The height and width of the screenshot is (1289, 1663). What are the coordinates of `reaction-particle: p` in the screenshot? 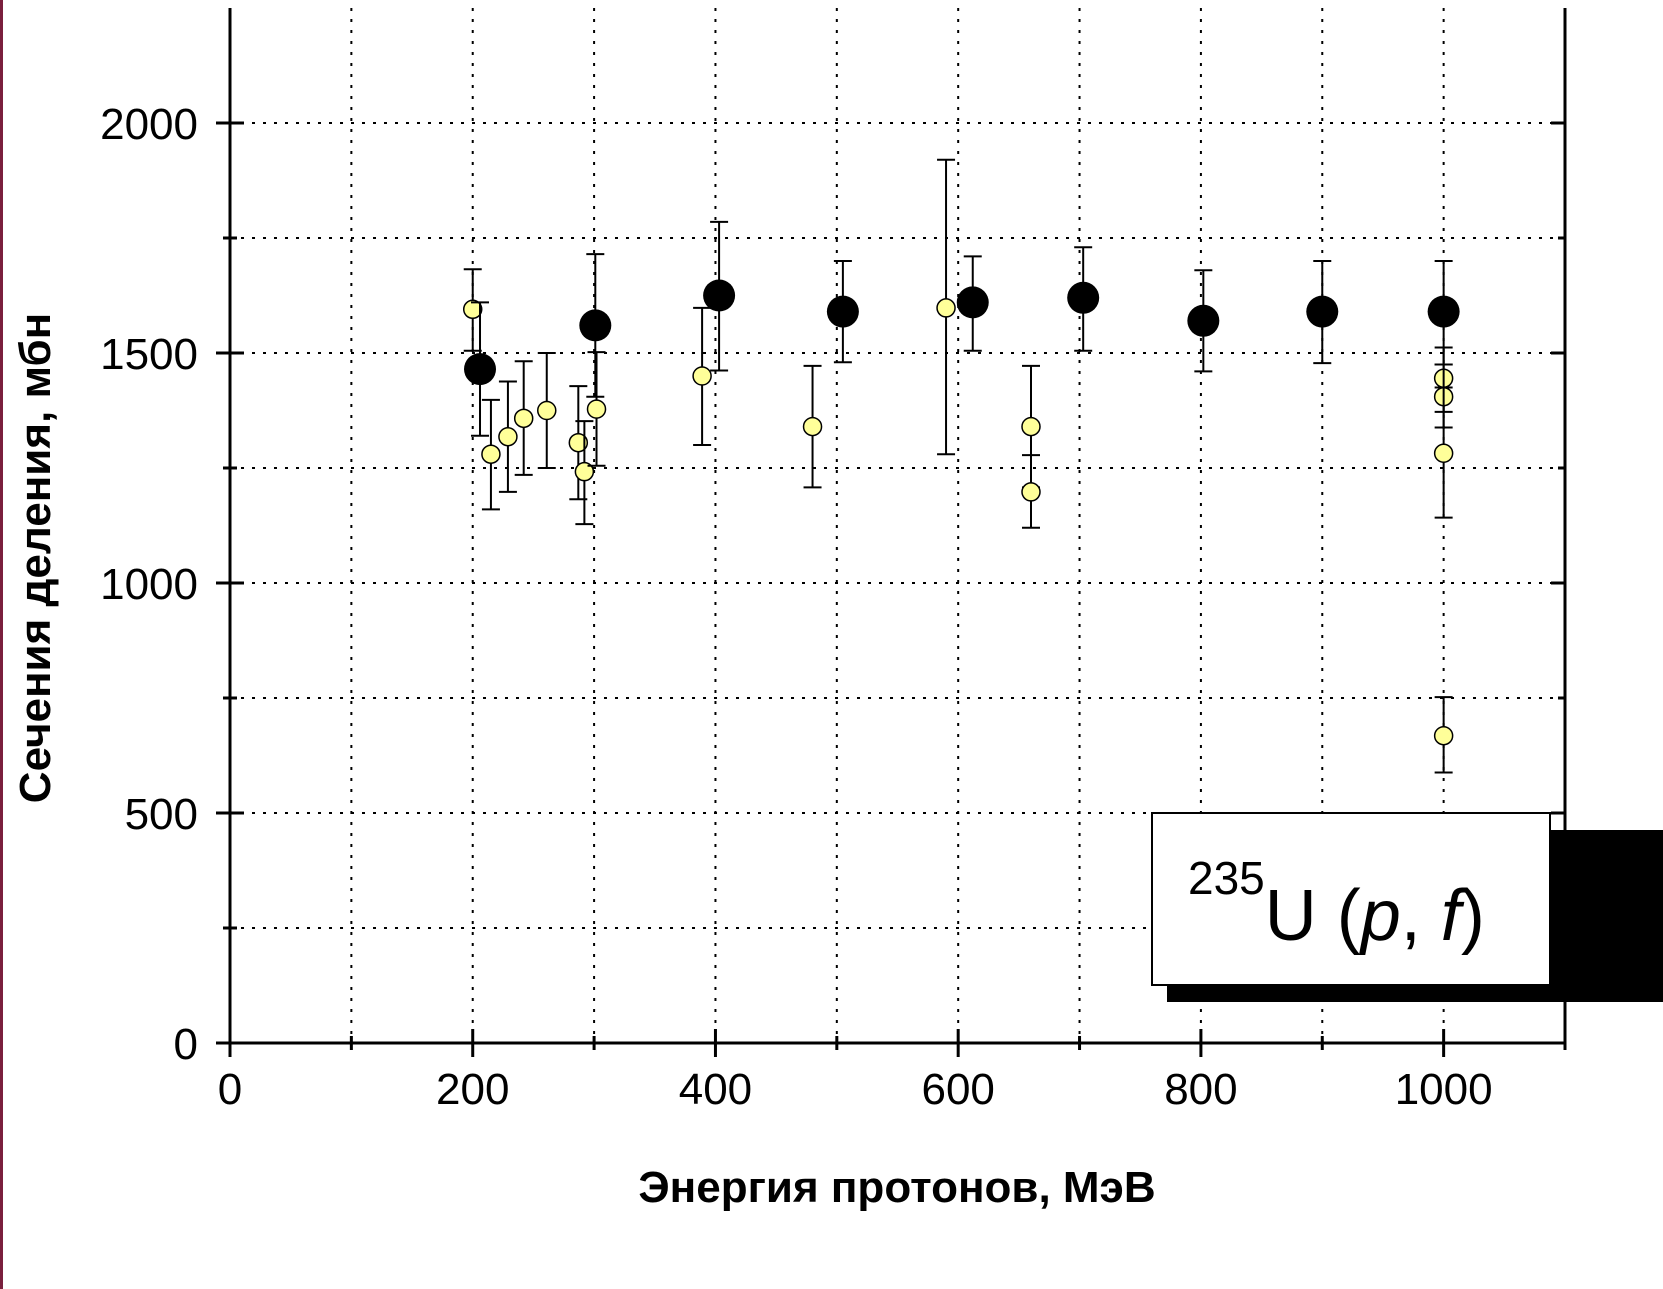 It's located at (1380, 916).